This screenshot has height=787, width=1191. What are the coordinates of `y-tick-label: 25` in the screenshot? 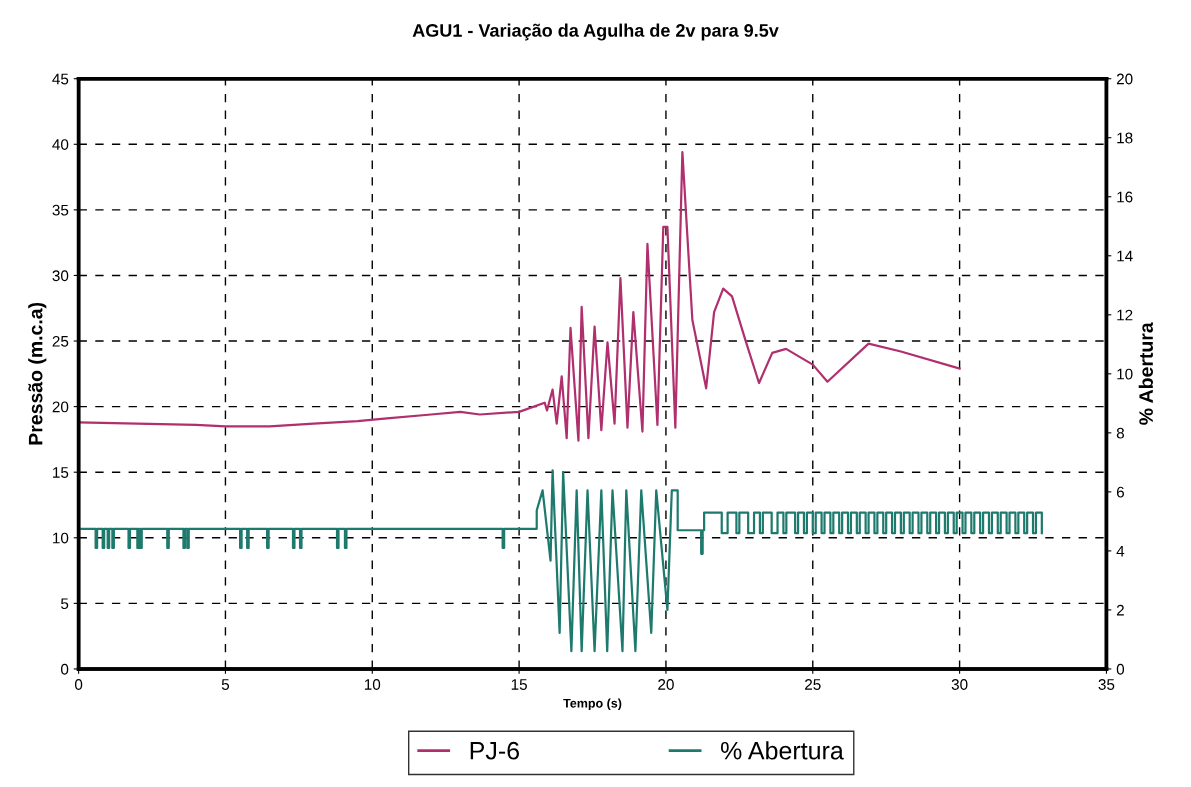 It's located at (60, 341).